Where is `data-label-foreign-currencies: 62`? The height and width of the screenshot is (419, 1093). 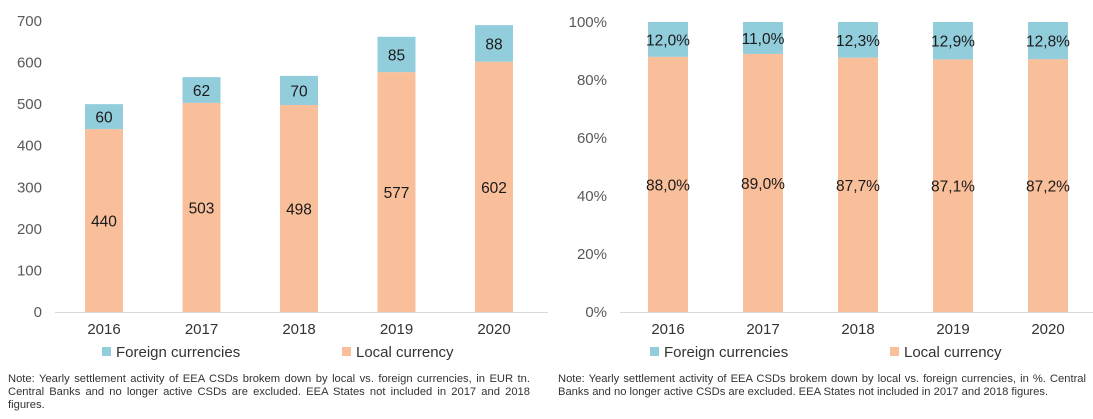 data-label-foreign-currencies: 62 is located at coordinates (201, 91).